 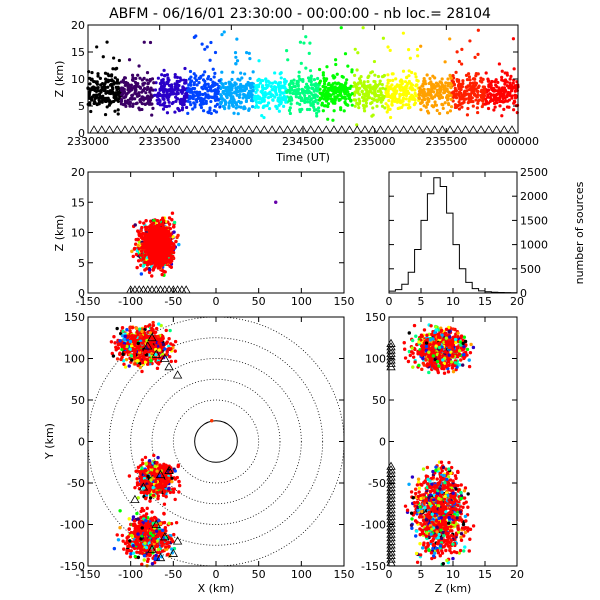 I want to click on x-tick-label: 50, so click(x=259, y=301).